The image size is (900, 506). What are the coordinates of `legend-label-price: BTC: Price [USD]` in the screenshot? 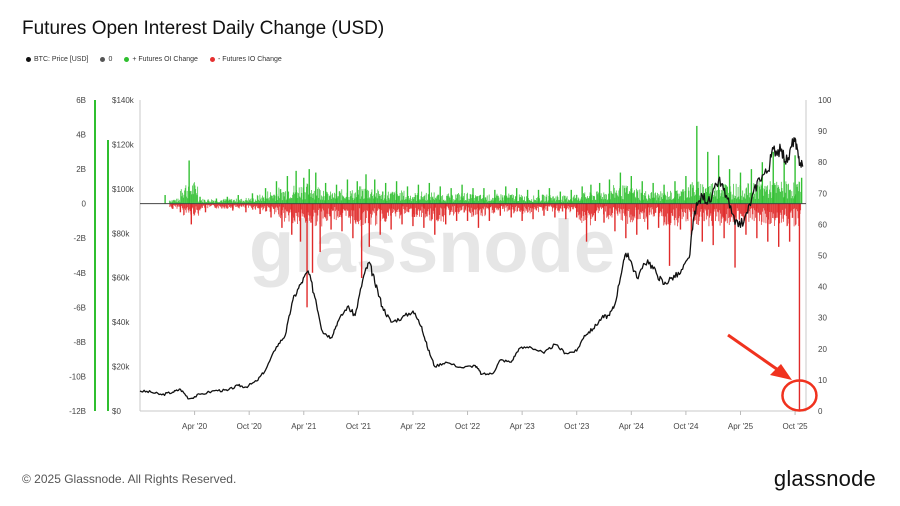 It's located at (61, 59).